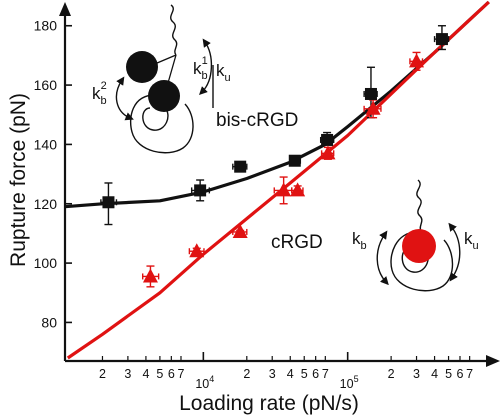 The width and height of the screenshot is (500, 416). What do you see at coordinates (46, 263) in the screenshot?
I see `y-tick-label: 100` at bounding box center [46, 263].